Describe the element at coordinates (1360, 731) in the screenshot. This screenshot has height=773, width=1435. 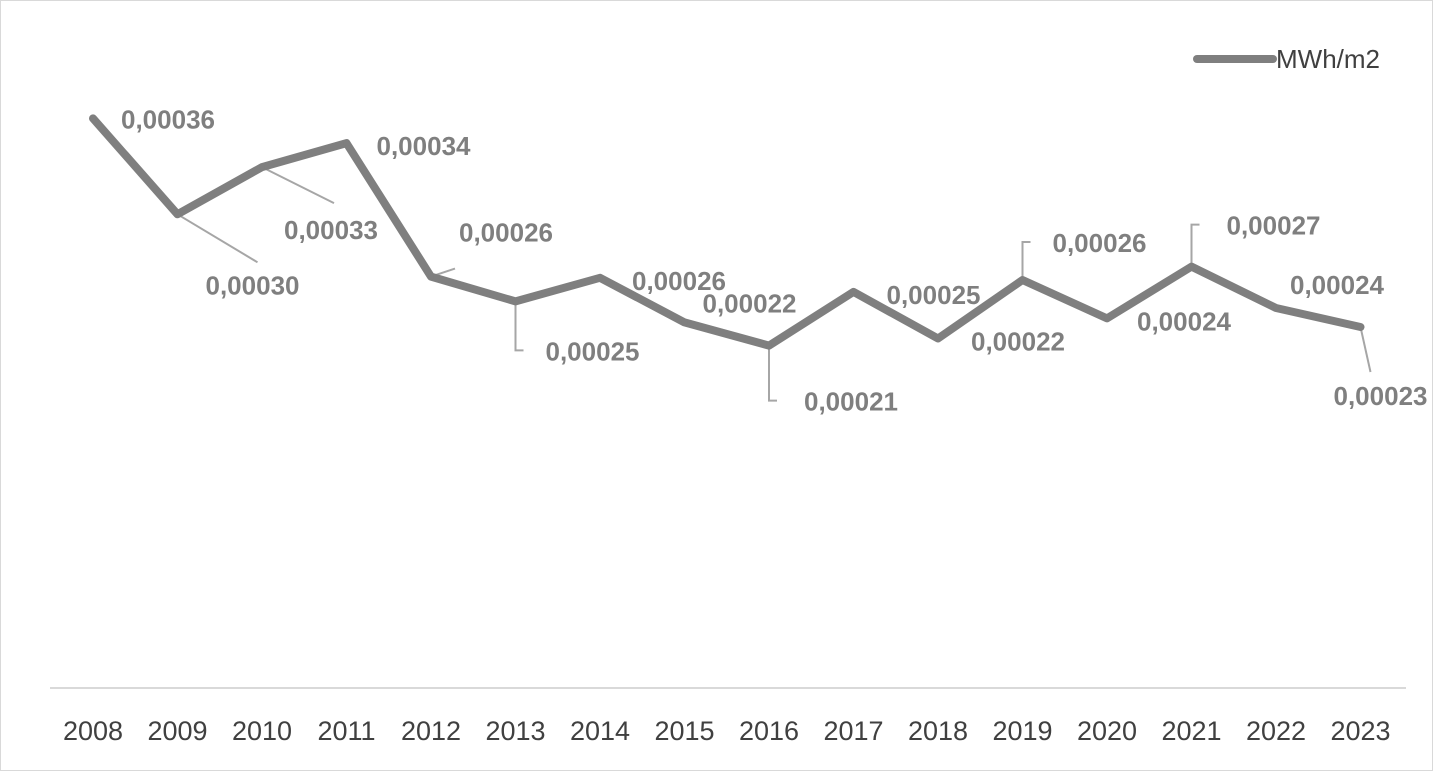
I see `x-tick-label: 2023` at that location.